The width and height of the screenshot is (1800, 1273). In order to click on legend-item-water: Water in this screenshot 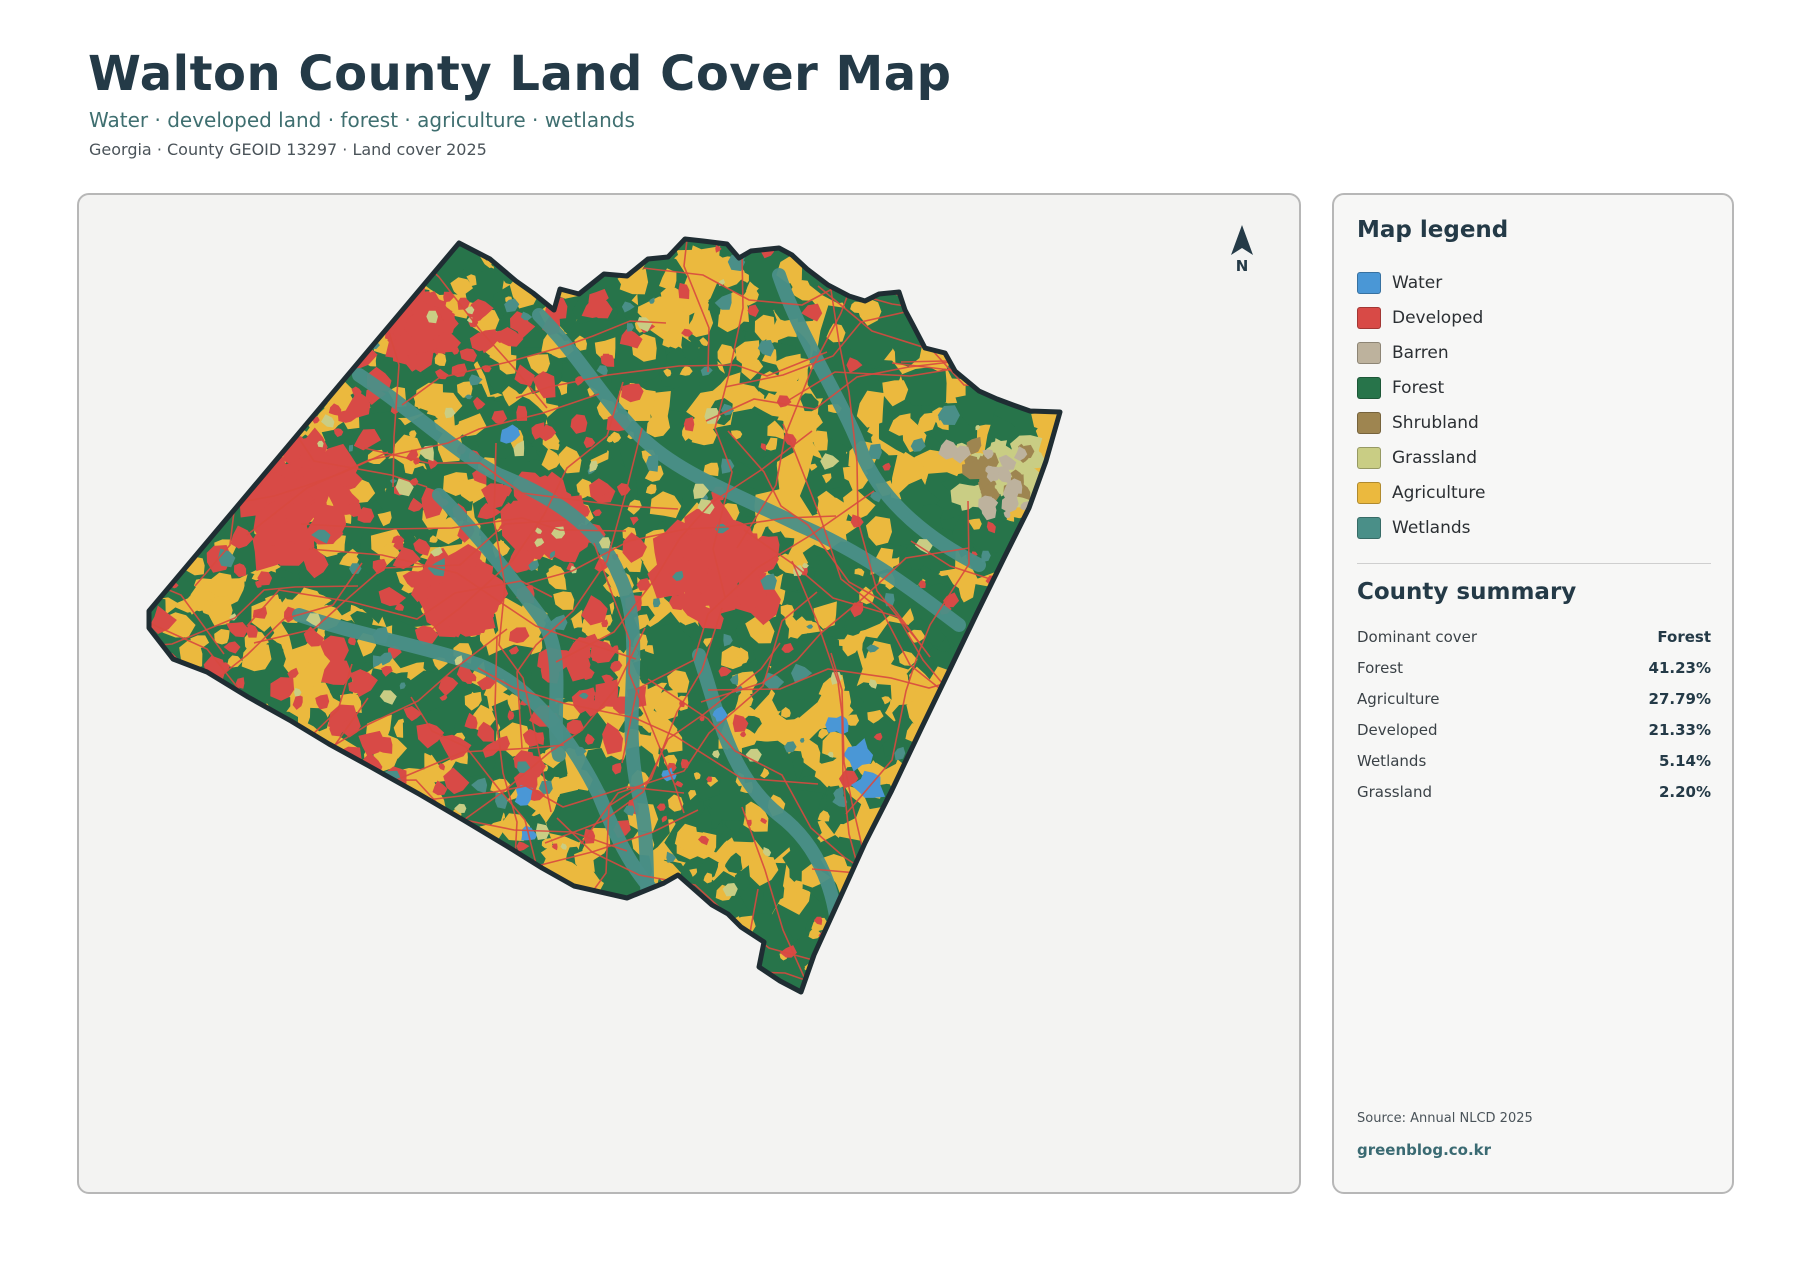, I will do `click(1421, 282)`.